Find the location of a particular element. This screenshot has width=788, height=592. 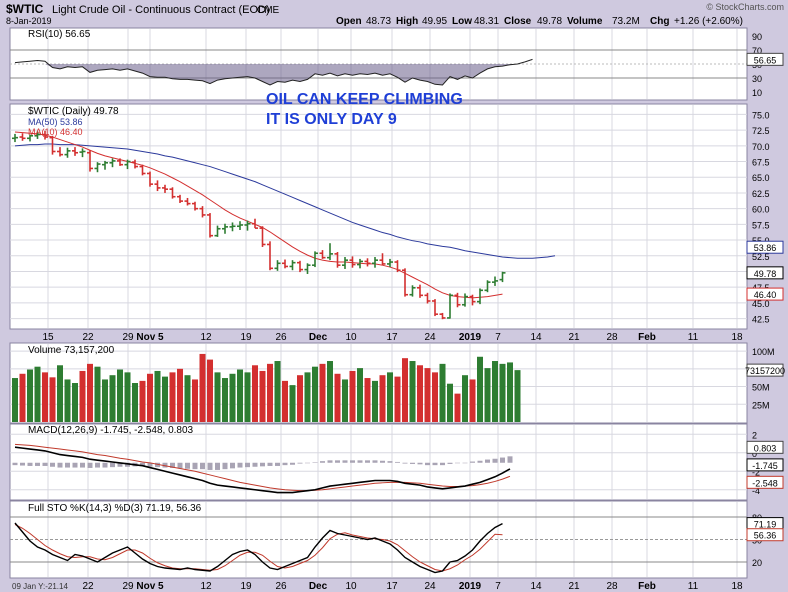

sto-d-last-value: 56.36 is located at coordinates (765, 536).